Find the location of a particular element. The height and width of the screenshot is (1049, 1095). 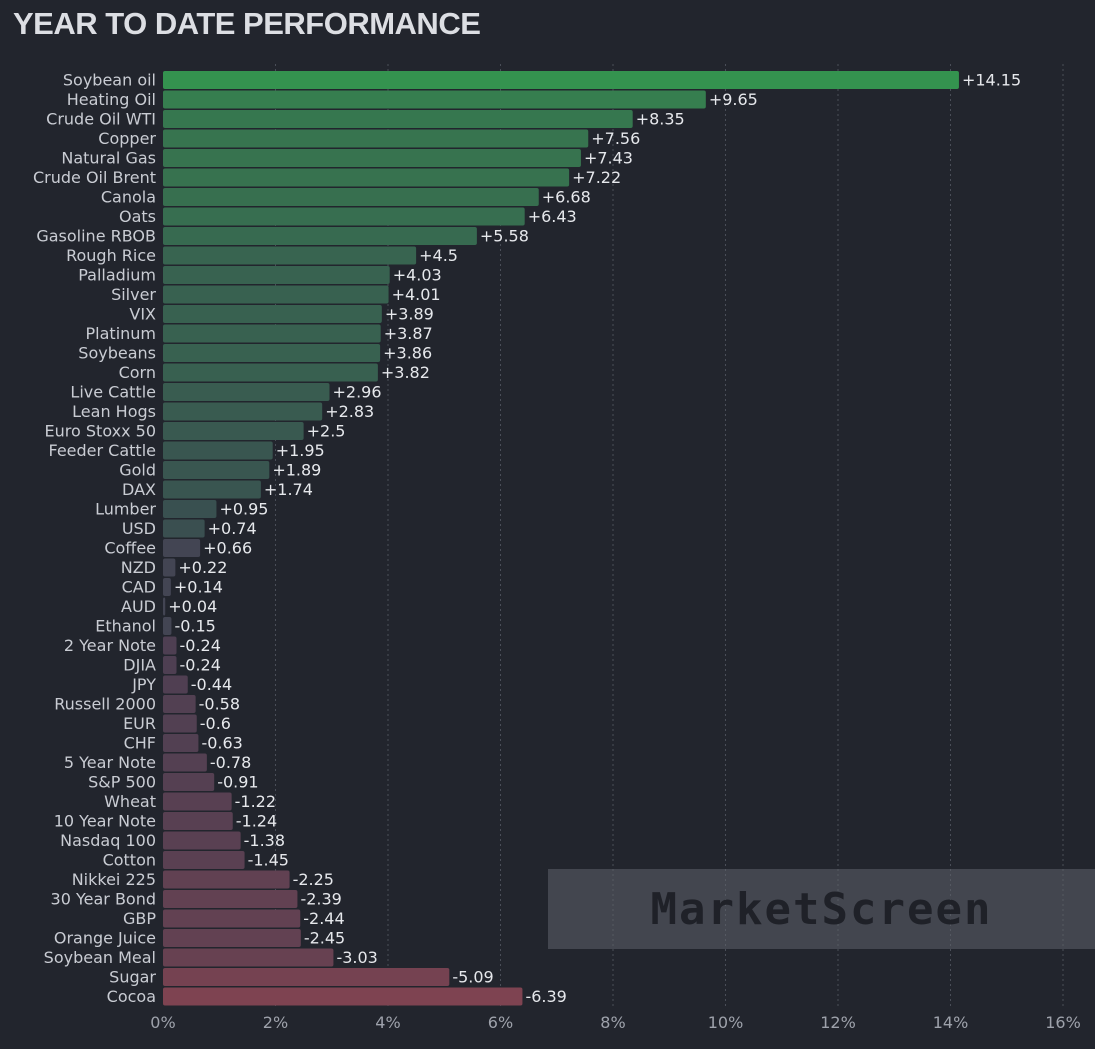

category-label: Canola is located at coordinates (128, 197).